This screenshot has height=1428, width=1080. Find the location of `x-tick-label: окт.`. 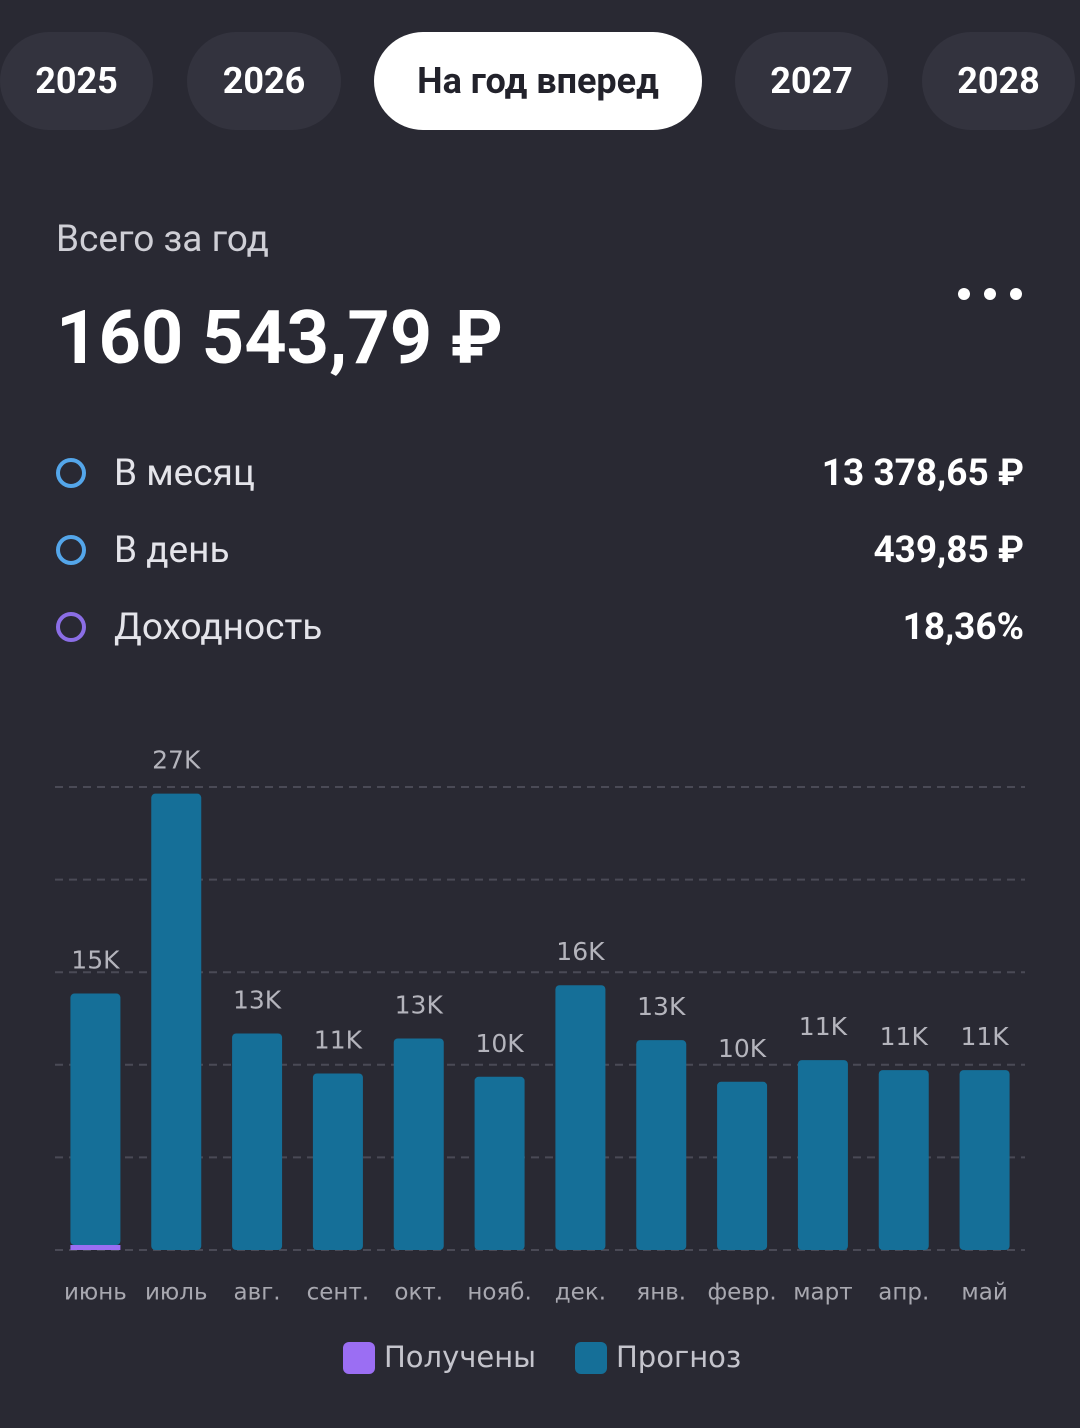

x-tick-label: окт. is located at coordinates (418, 1293).